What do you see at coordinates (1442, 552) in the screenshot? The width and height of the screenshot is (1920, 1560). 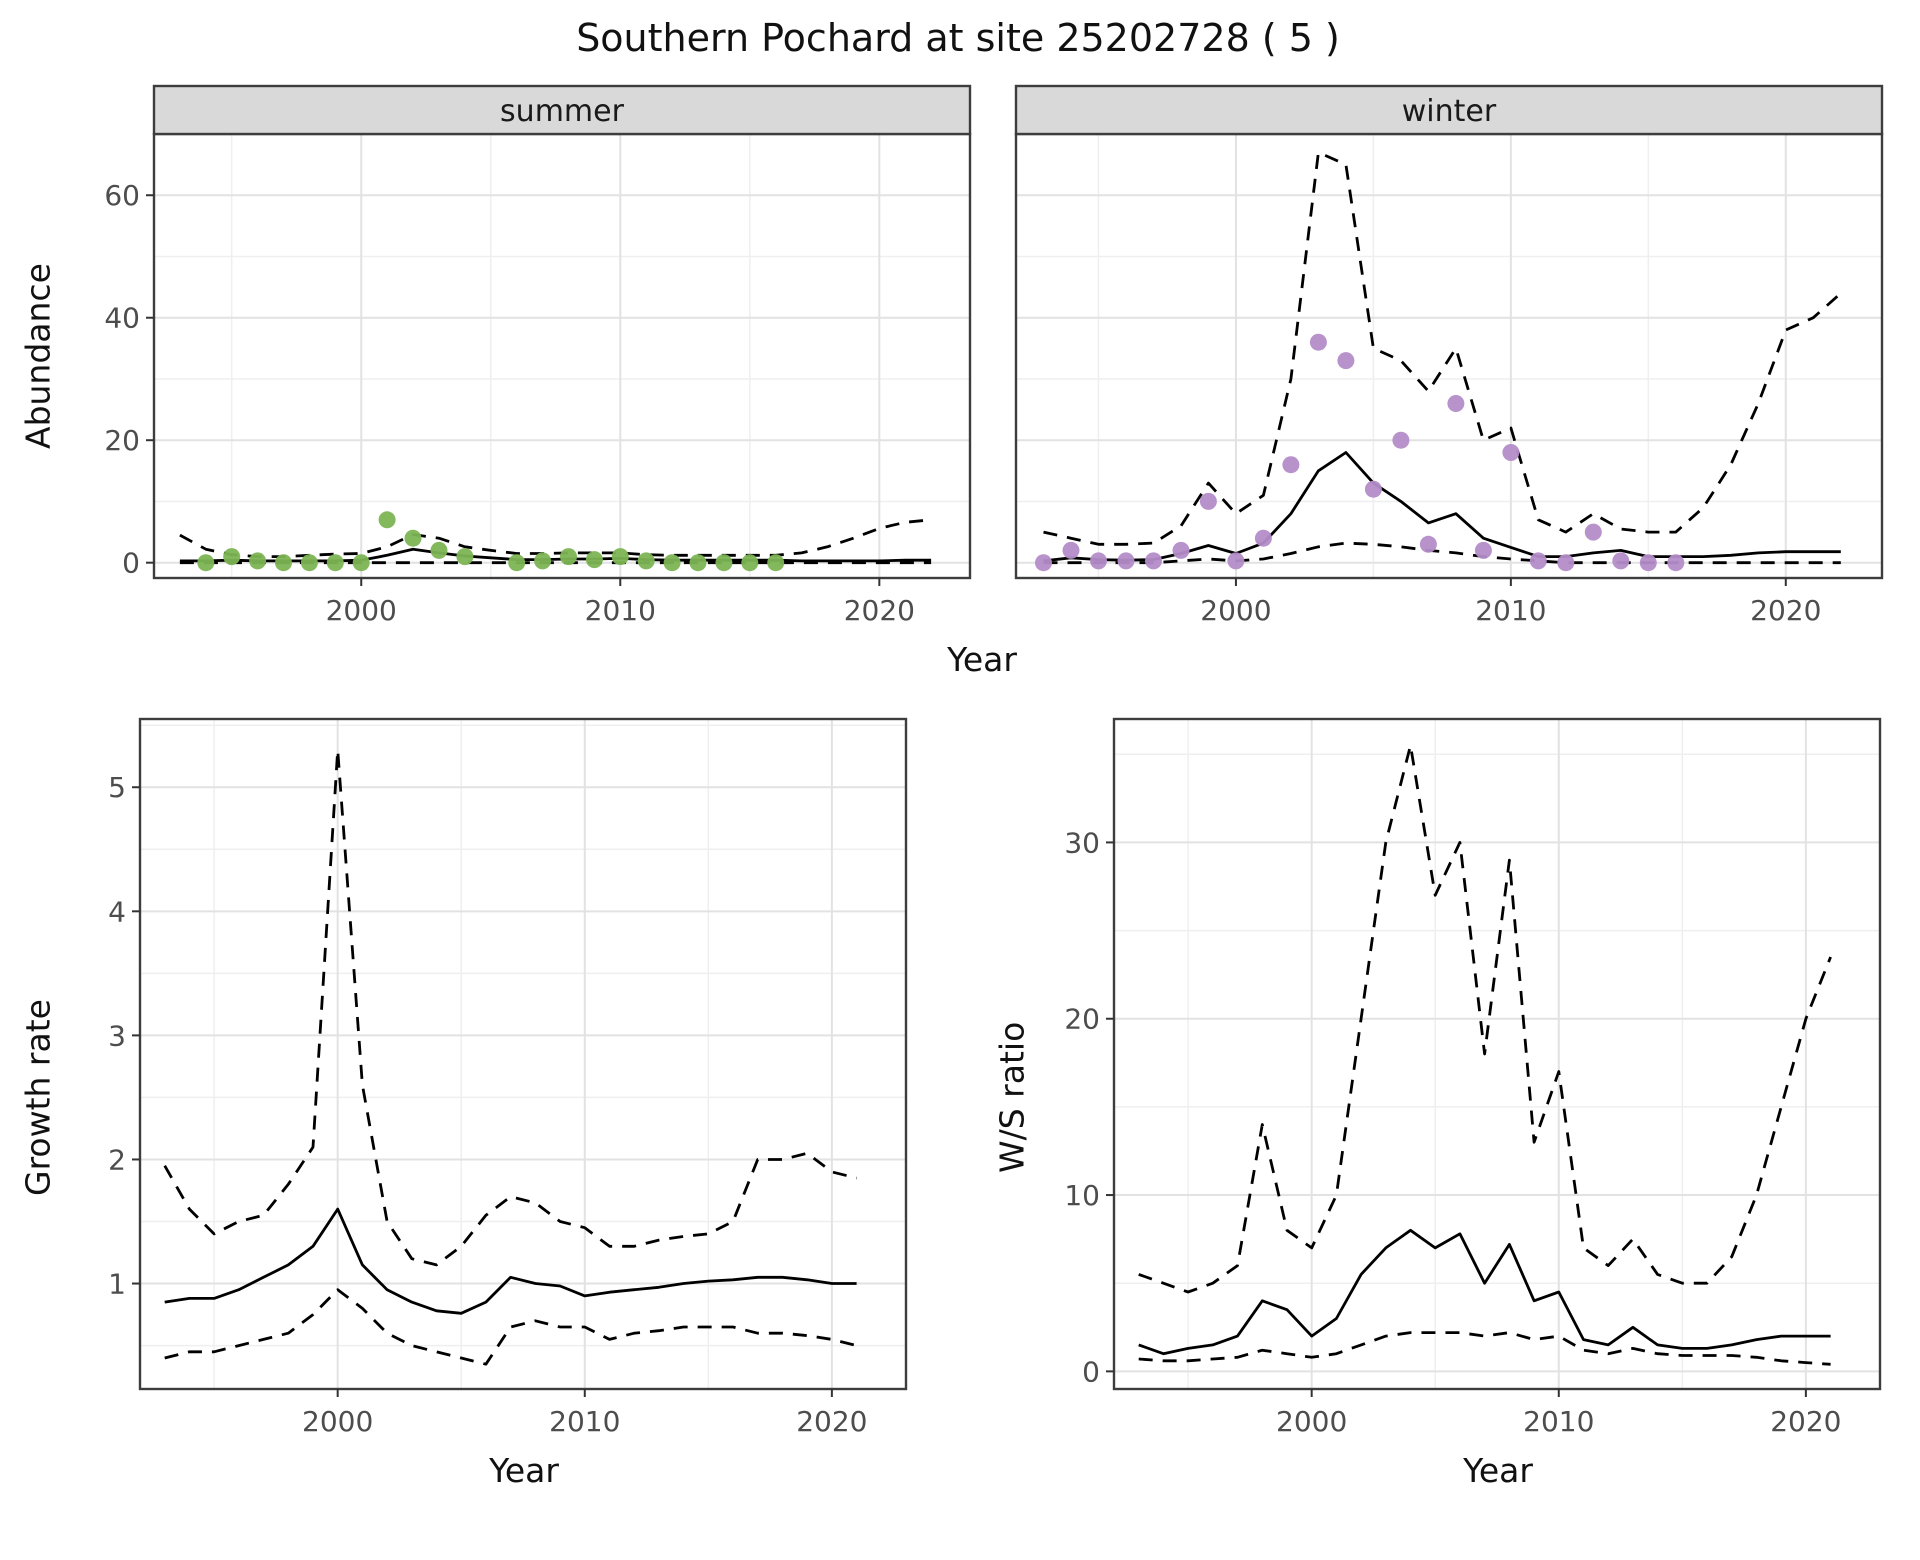 I see `winter-lower_ci-line` at bounding box center [1442, 552].